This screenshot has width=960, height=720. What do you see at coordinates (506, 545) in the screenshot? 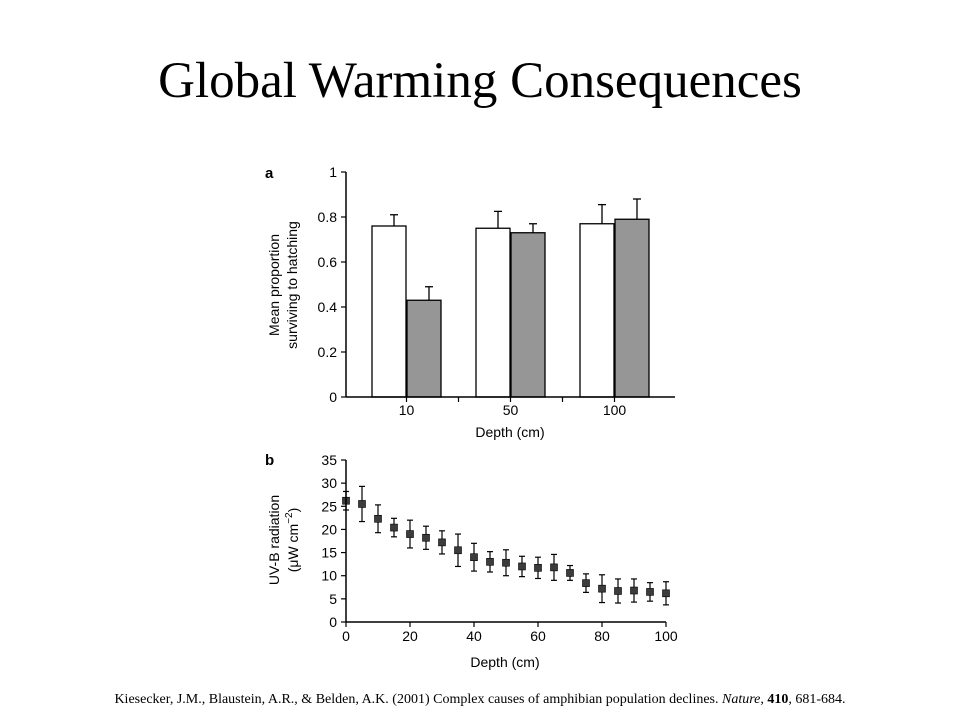
I see `panel-b-points` at bounding box center [506, 545].